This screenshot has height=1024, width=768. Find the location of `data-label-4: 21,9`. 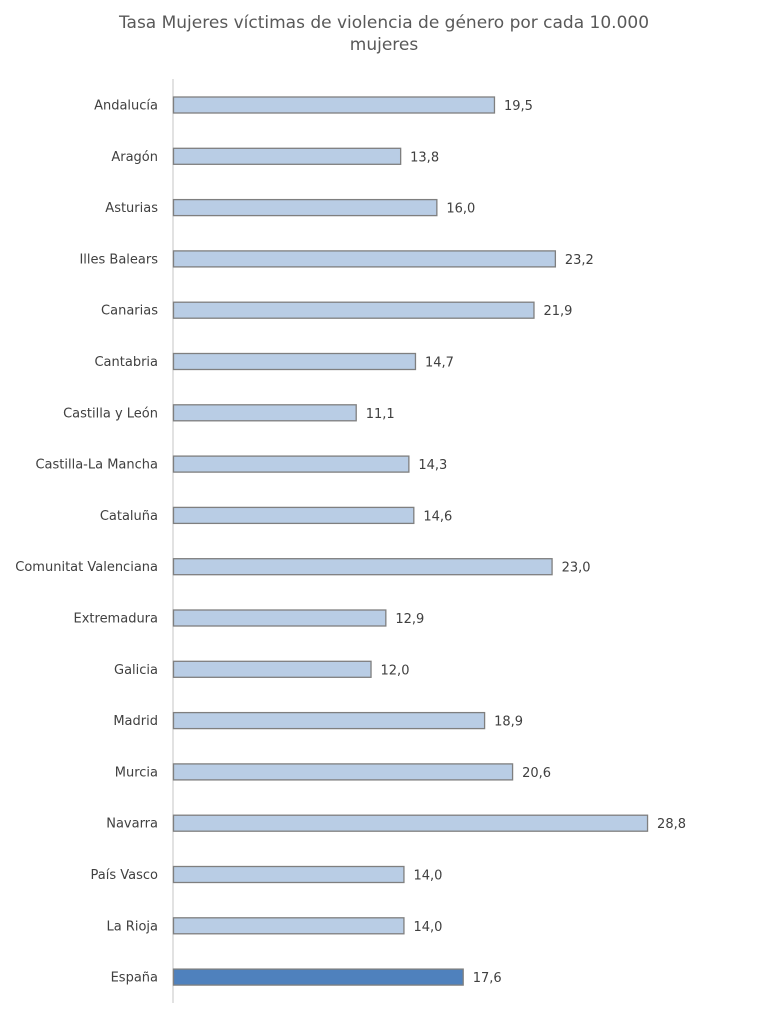

data-label-4: 21,9 is located at coordinates (557, 311).